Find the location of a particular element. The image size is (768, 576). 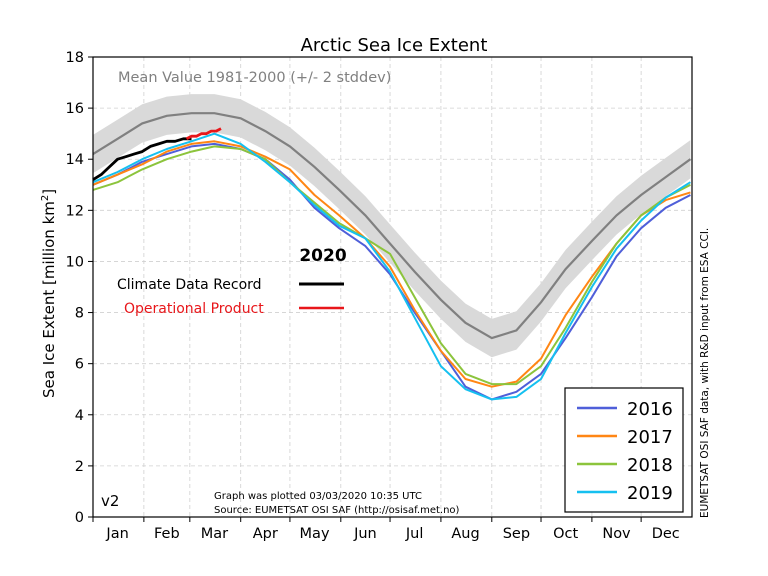

y-tick-label: 10 is located at coordinates (75, 262).